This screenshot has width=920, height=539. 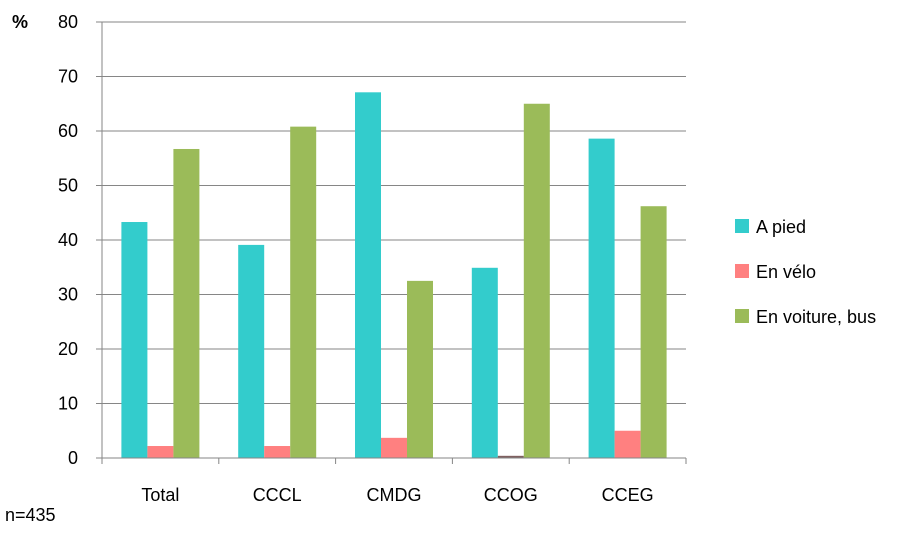 I want to click on y-tick-label: 50, so click(x=68, y=186).